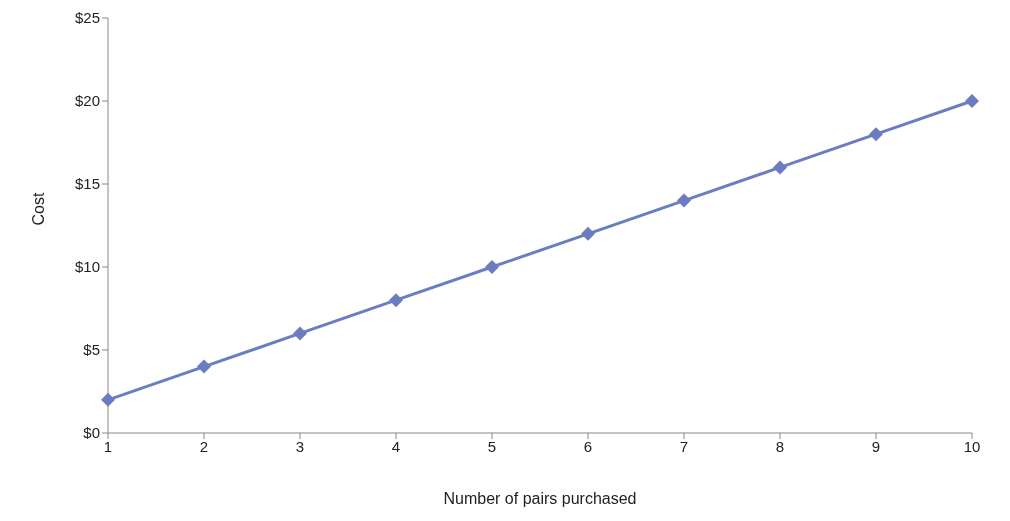 The height and width of the screenshot is (521, 1010). What do you see at coordinates (87, 184) in the screenshot?
I see `y-tick-label: $15` at bounding box center [87, 184].